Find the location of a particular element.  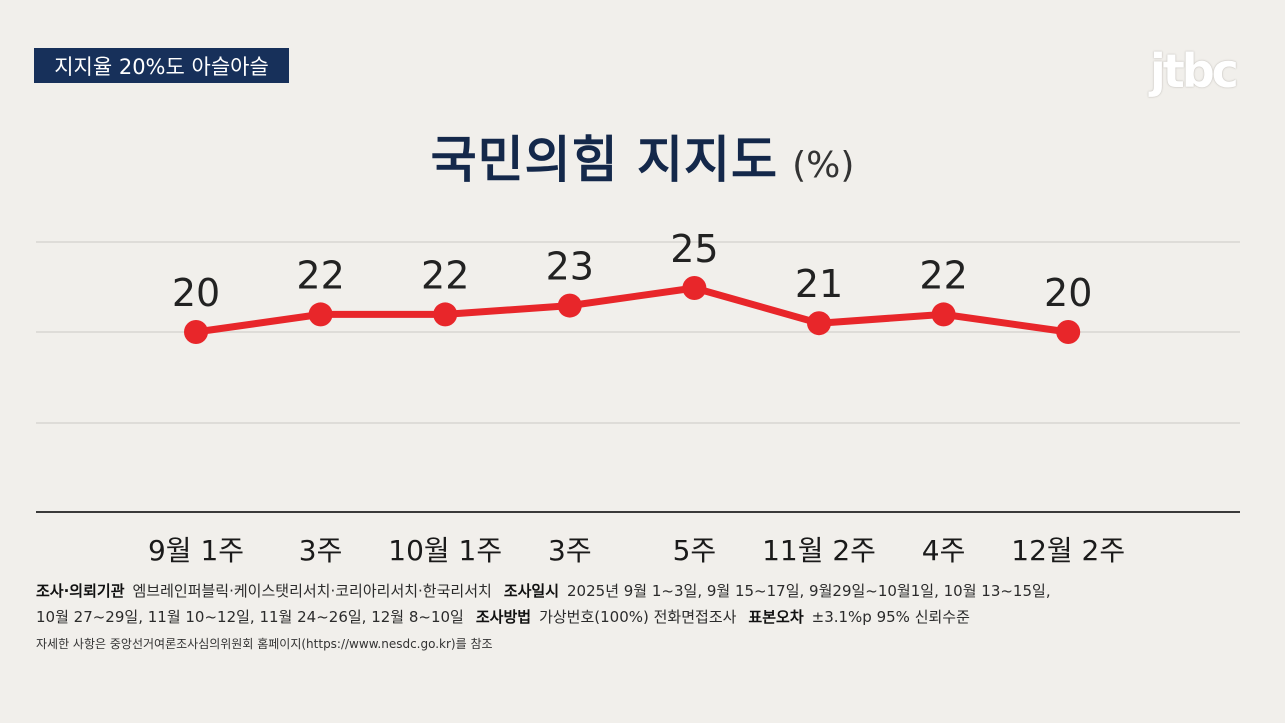

org-value: 엠브레인퍼블릭·케이스탯리서치·코리아리서치·한국리서치 is located at coordinates (312, 591).